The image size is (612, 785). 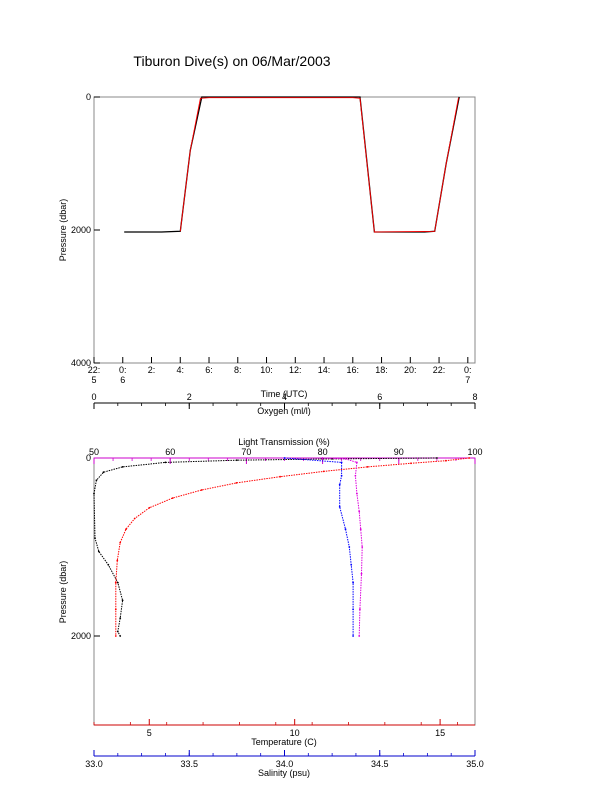 What do you see at coordinates (238, 370) in the screenshot?
I see `top-x-tick-label: 8:` at bounding box center [238, 370].